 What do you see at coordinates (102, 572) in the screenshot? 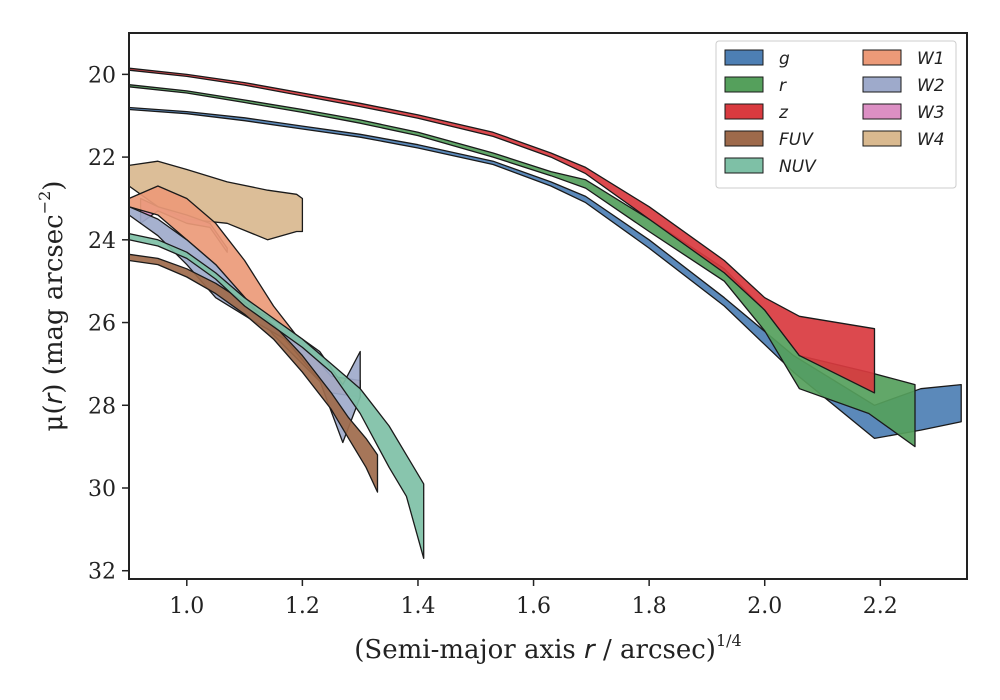
I see `y-tick-label: 32` at bounding box center [102, 572].